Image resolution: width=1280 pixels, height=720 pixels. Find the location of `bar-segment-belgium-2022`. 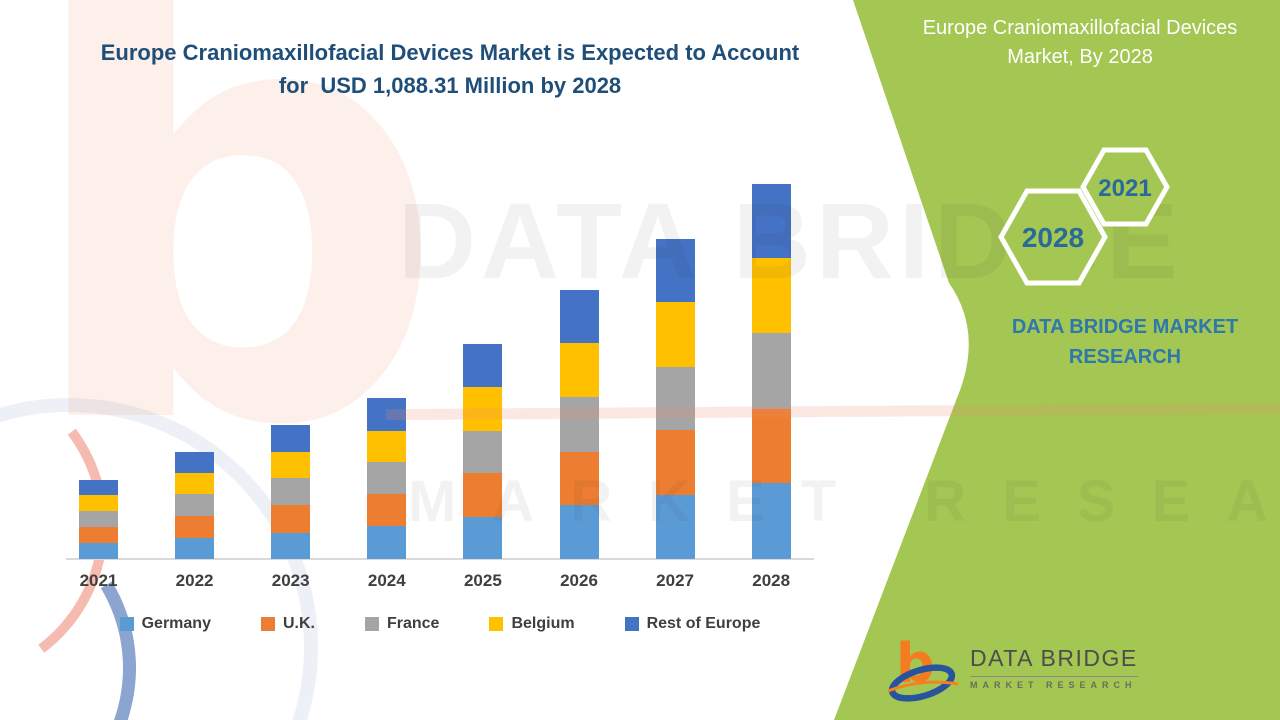

bar-segment-belgium-2022 is located at coordinates (195, 484).